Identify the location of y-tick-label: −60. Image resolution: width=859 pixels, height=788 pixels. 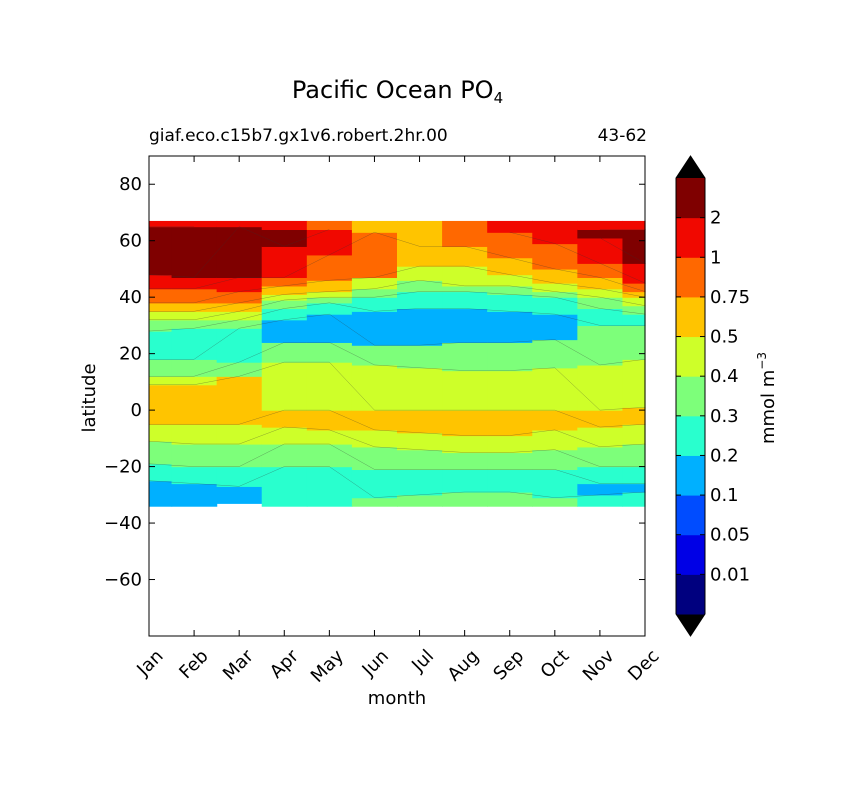
(123, 580).